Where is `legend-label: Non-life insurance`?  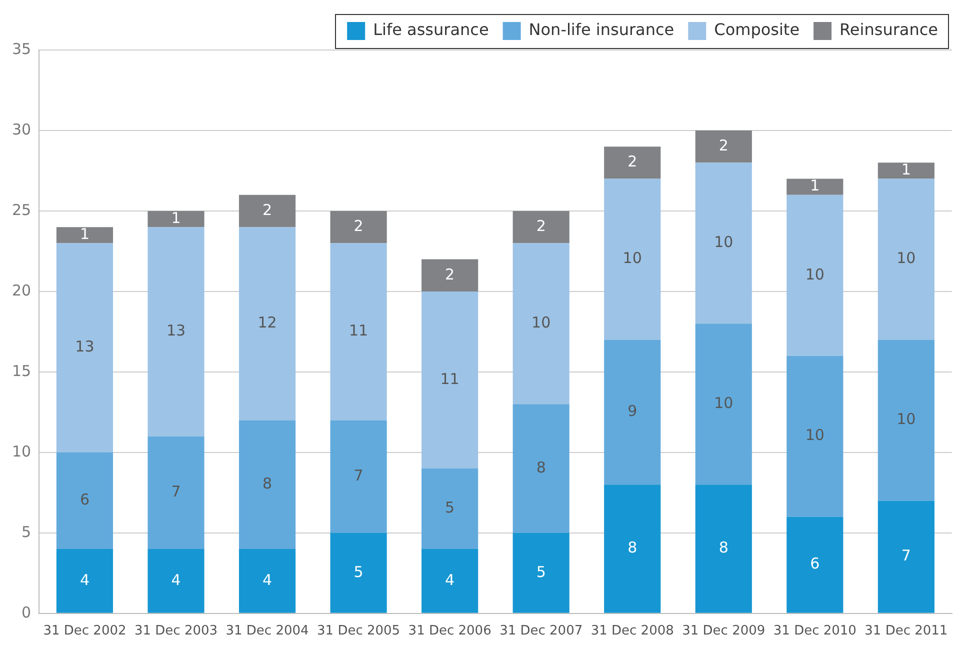
legend-label: Non-life insurance is located at coordinates (601, 30).